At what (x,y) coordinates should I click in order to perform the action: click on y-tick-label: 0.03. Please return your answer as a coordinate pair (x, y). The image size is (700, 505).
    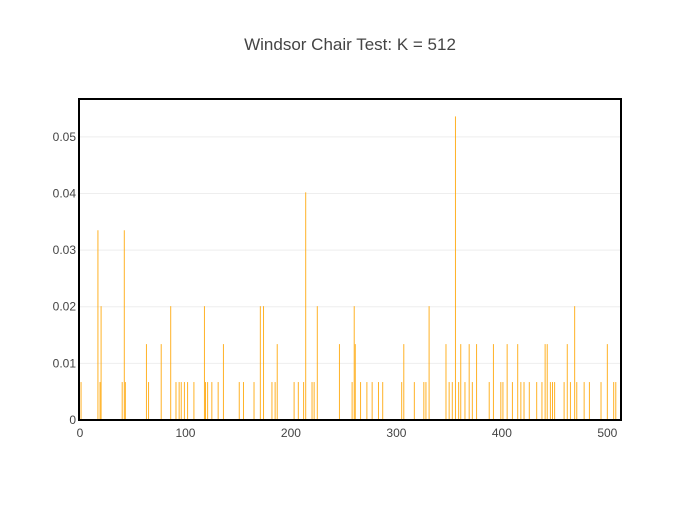
    Looking at the image, I should click on (65, 250).